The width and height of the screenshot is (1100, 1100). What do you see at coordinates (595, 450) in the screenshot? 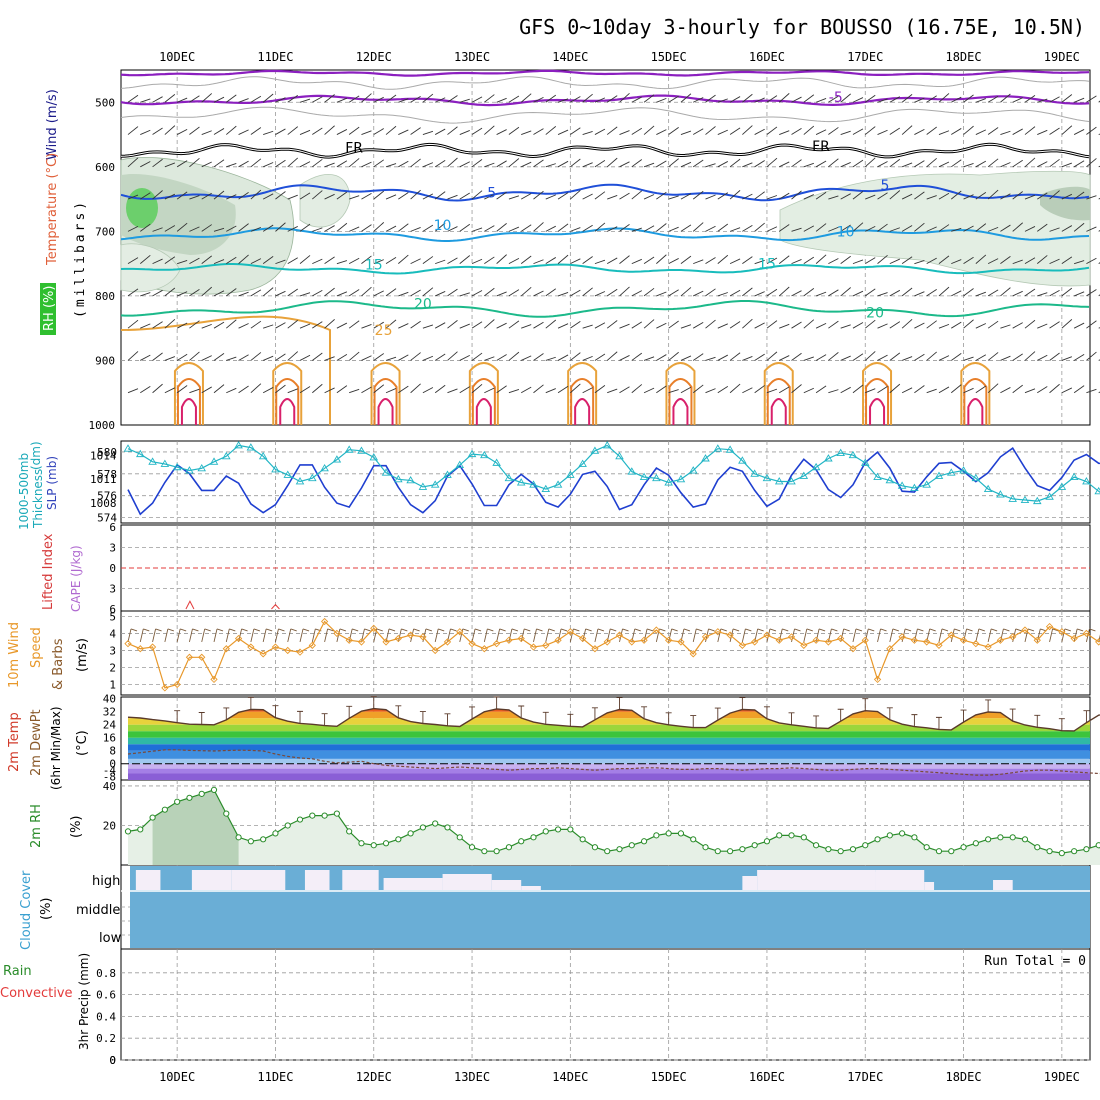
I see `thickness-marker` at bounding box center [595, 450].